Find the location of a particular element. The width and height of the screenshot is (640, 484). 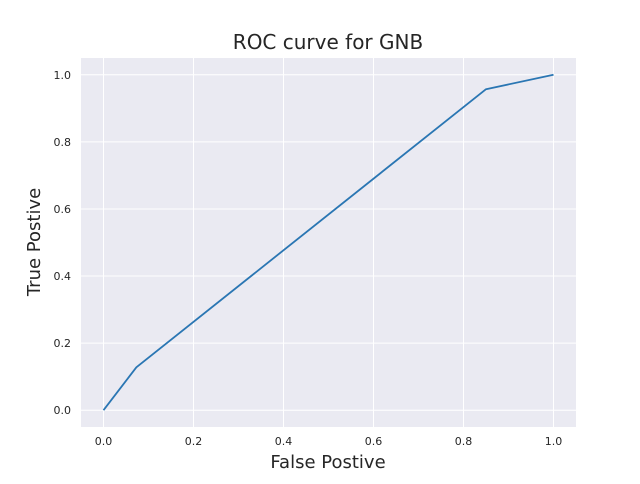

y-tick-label: 0.8 is located at coordinates (63, 142).